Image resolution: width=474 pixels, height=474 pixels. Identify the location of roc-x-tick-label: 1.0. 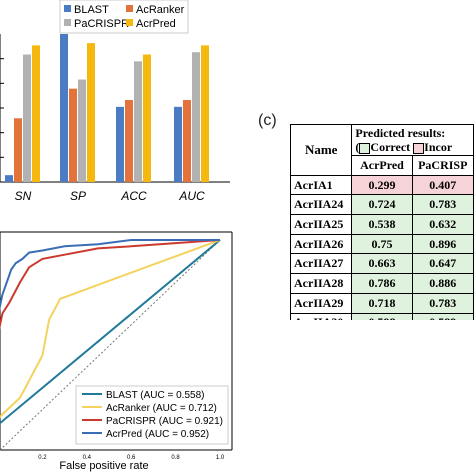
(220, 458).